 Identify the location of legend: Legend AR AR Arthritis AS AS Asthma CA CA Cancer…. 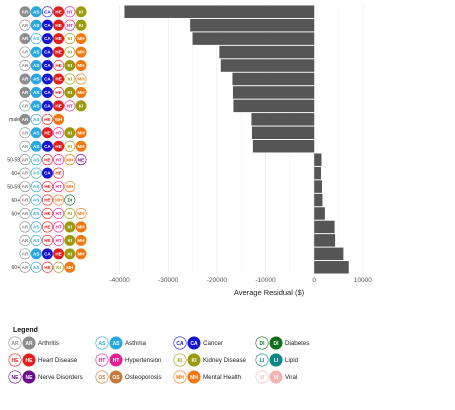
(158, 355).